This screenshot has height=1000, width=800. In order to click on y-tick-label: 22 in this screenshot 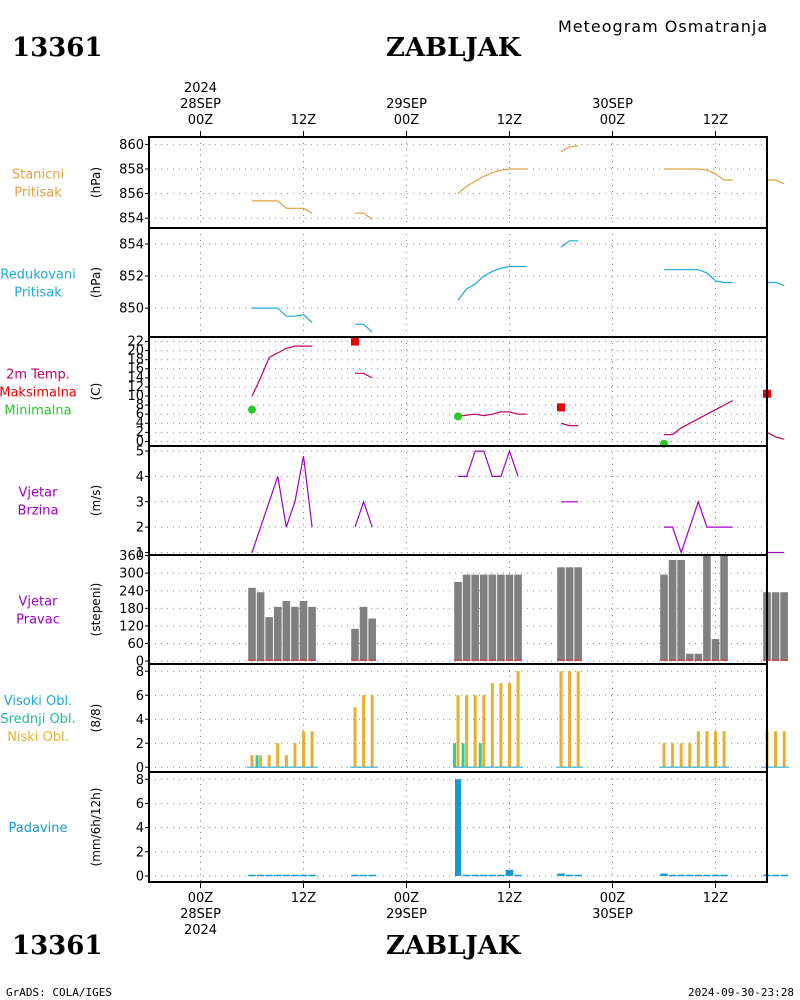, I will do `click(135, 341)`.